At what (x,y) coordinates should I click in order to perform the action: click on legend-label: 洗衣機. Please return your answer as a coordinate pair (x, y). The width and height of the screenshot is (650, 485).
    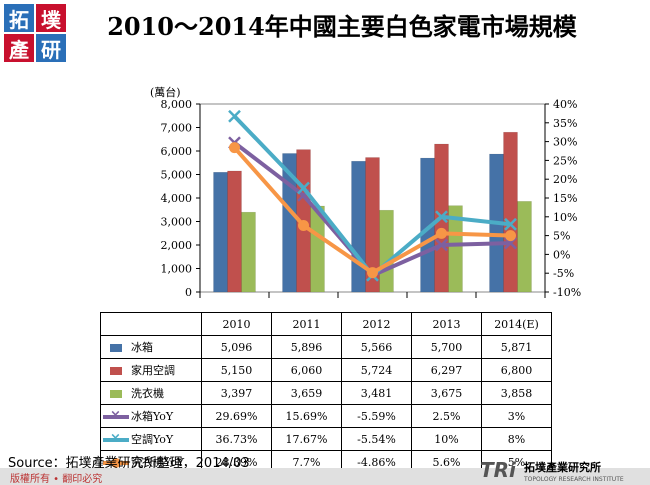
    Looking at the image, I should click on (147, 393).